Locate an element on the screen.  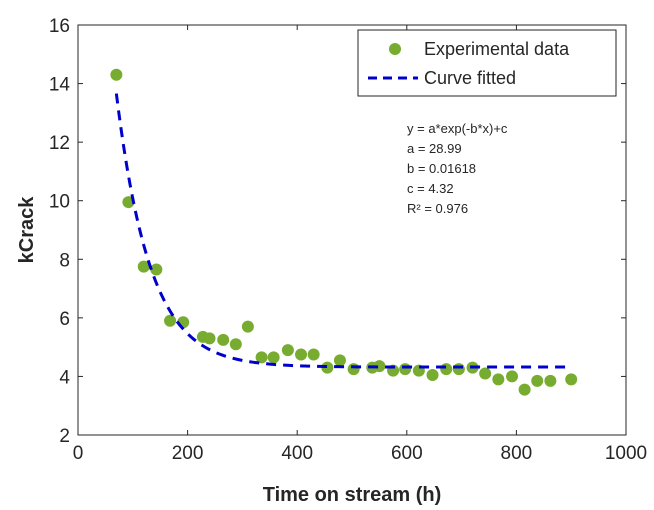
y-tick-label: 12 is located at coordinates (59, 143).